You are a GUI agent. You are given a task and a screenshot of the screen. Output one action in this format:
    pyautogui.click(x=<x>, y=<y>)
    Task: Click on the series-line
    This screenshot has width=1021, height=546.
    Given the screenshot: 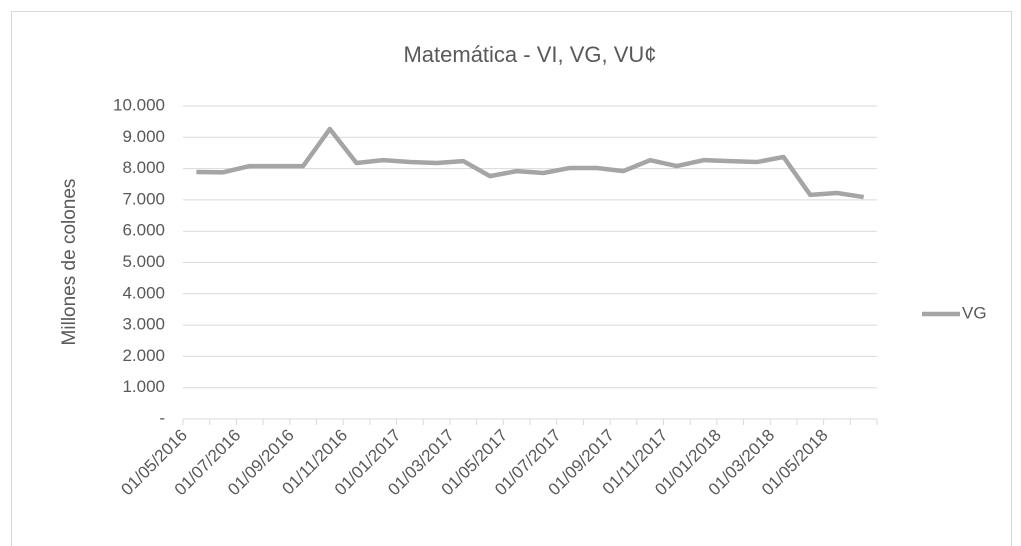 What is the action you would take?
    pyautogui.click(x=530, y=163)
    